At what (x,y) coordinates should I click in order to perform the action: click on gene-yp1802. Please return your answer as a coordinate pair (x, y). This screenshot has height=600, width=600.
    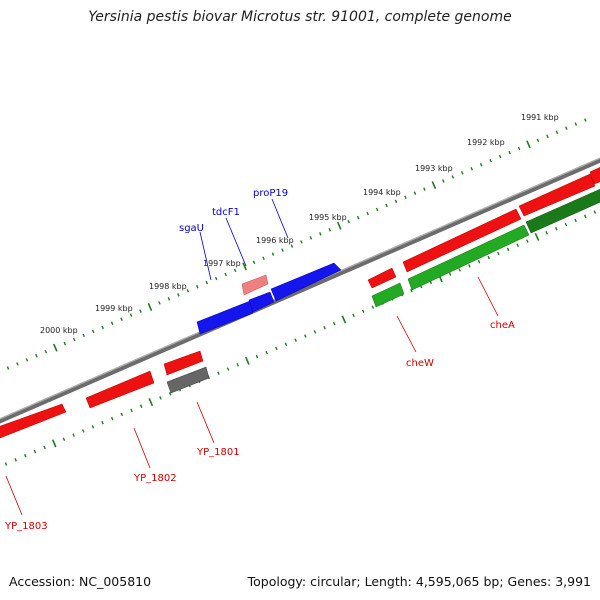
    Looking at the image, I should click on (120, 389).